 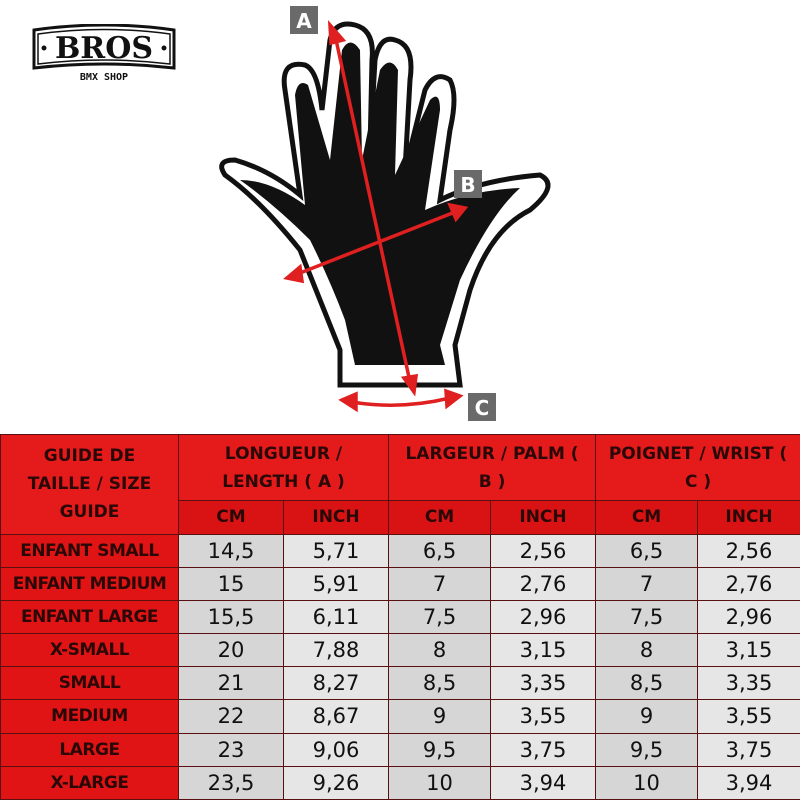 What do you see at coordinates (231, 683) in the screenshot?
I see `size-value: 21` at bounding box center [231, 683].